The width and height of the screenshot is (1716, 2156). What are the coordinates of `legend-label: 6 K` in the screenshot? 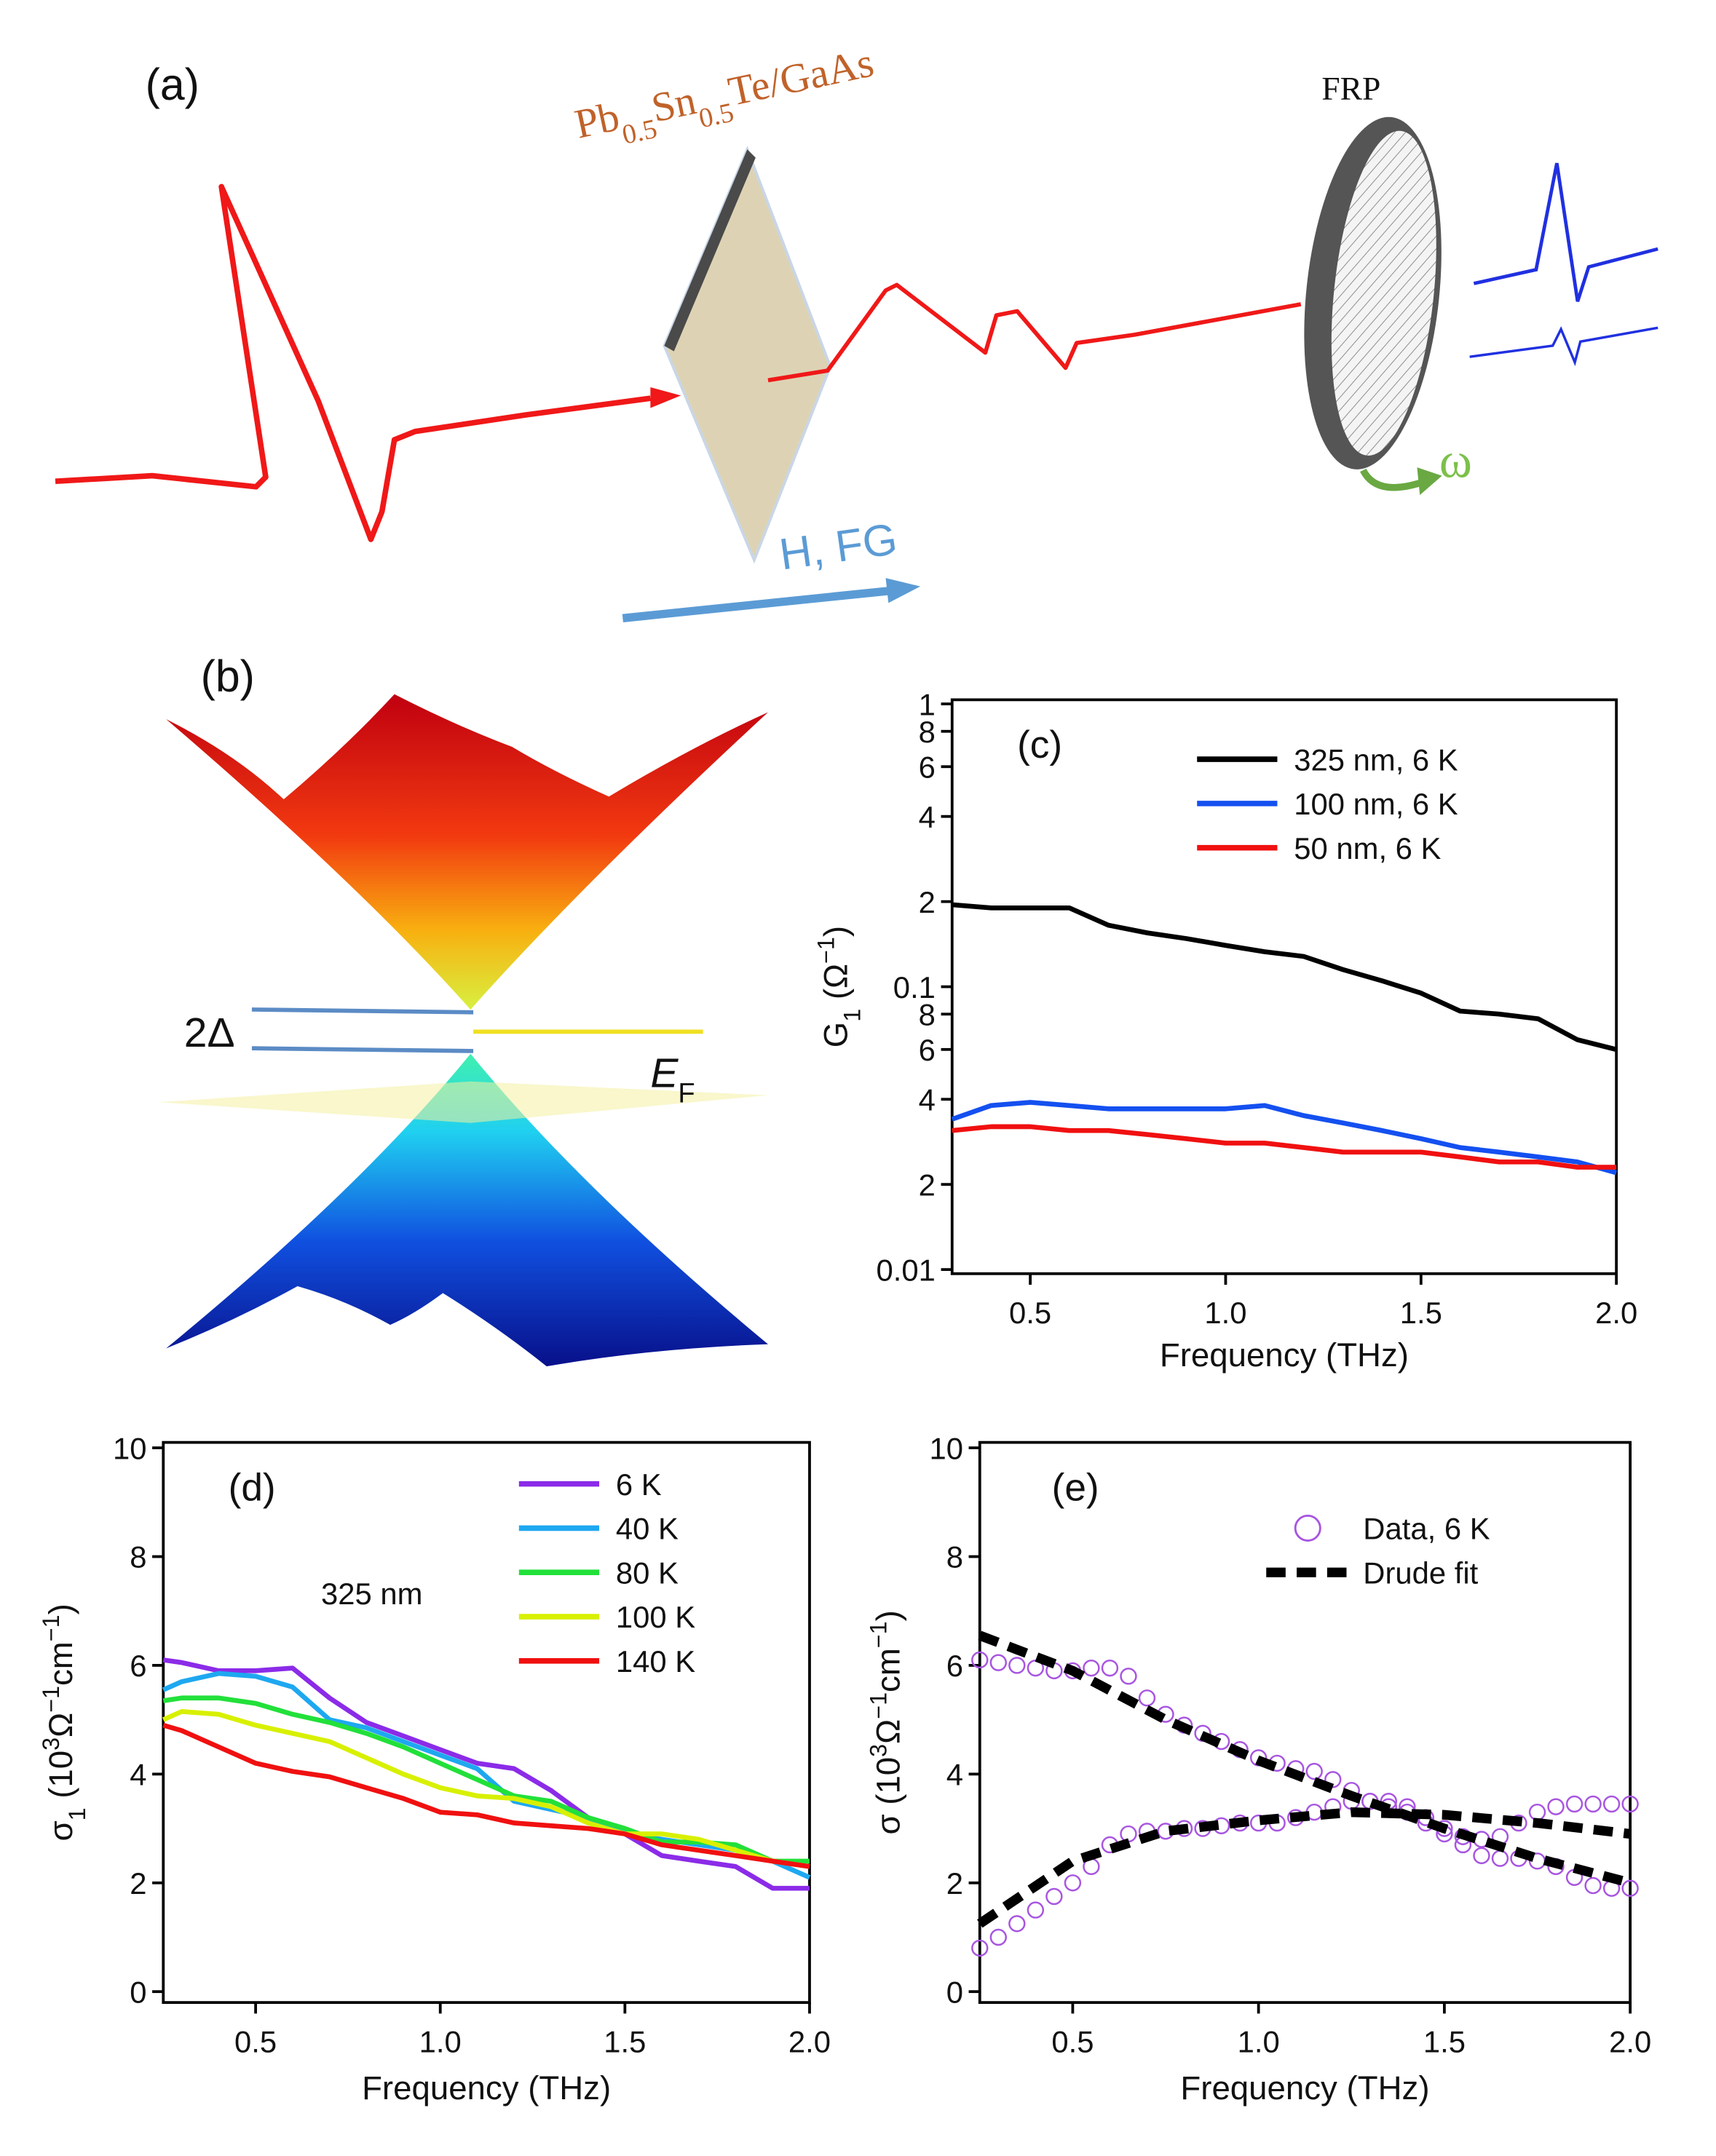 It's located at (639, 1484).